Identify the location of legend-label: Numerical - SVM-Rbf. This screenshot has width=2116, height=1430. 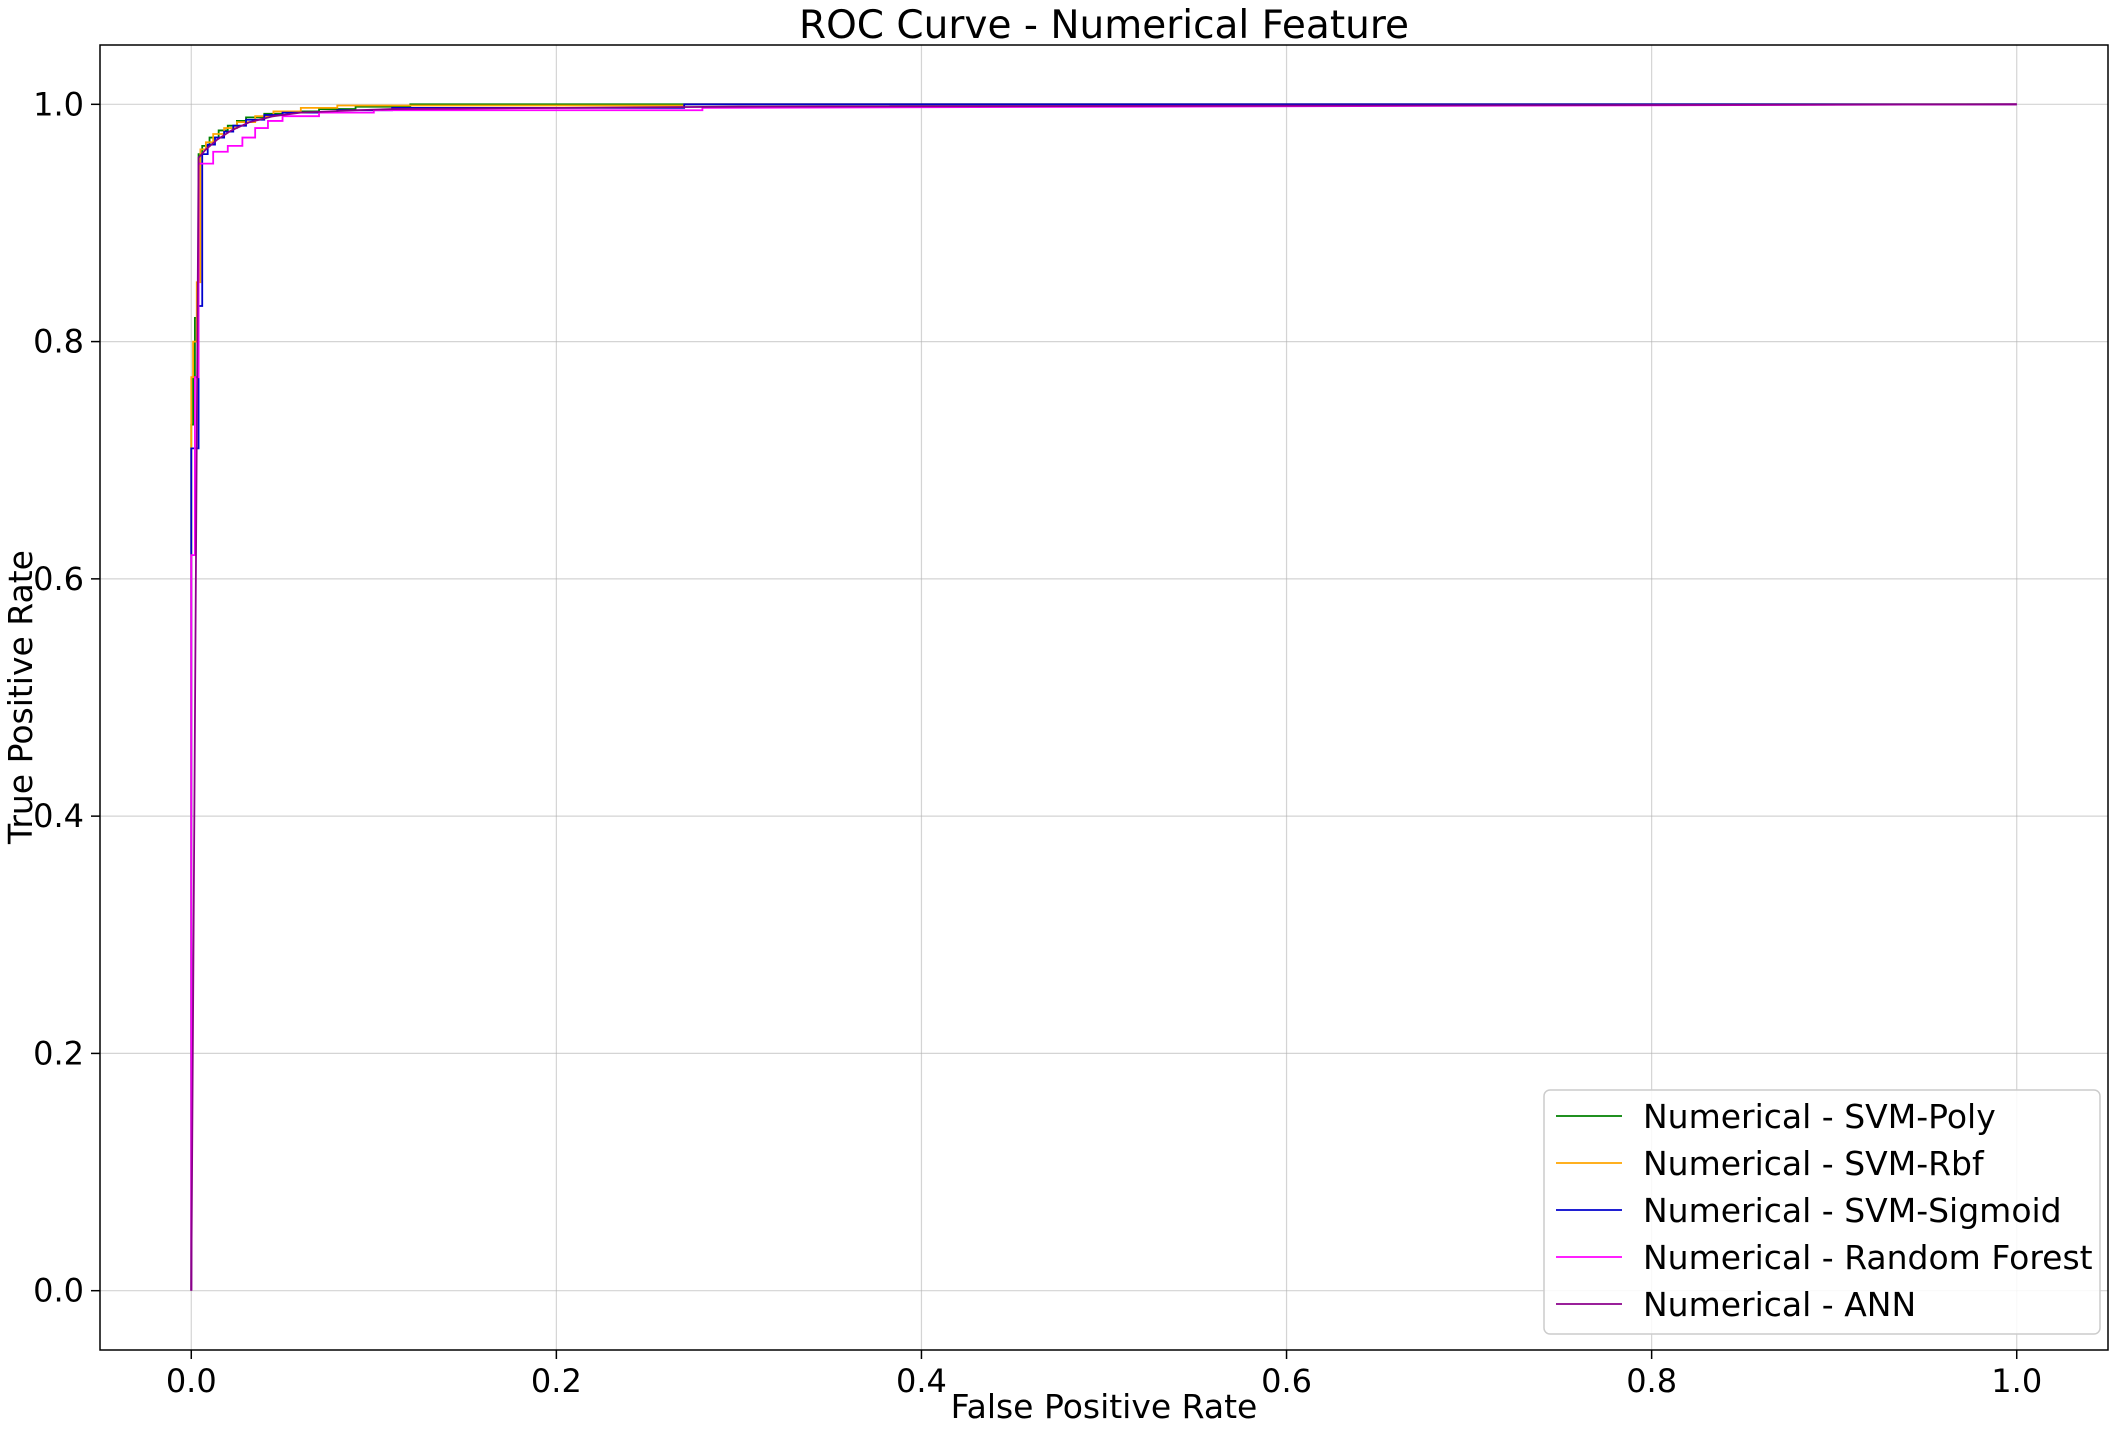
(1814, 1163).